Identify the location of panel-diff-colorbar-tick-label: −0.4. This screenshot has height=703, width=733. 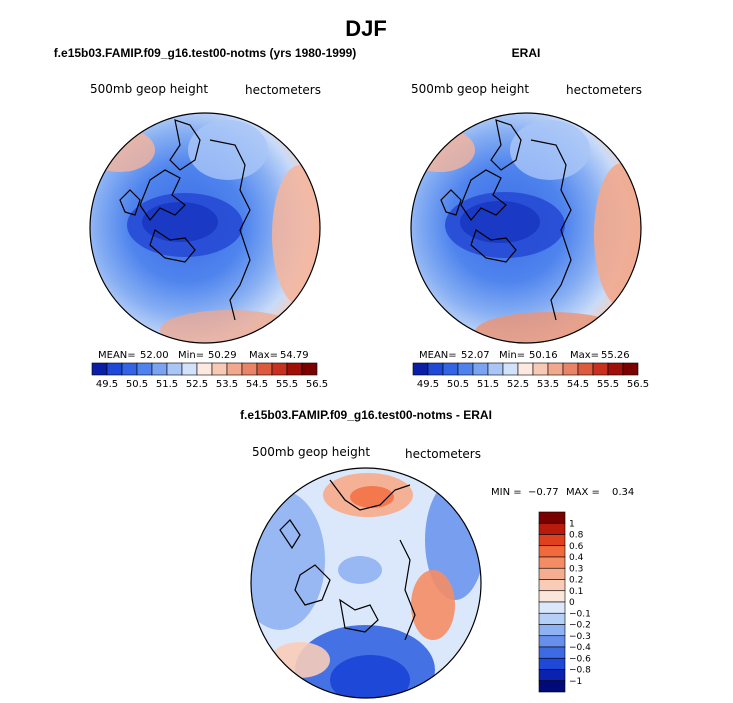
(580, 648).